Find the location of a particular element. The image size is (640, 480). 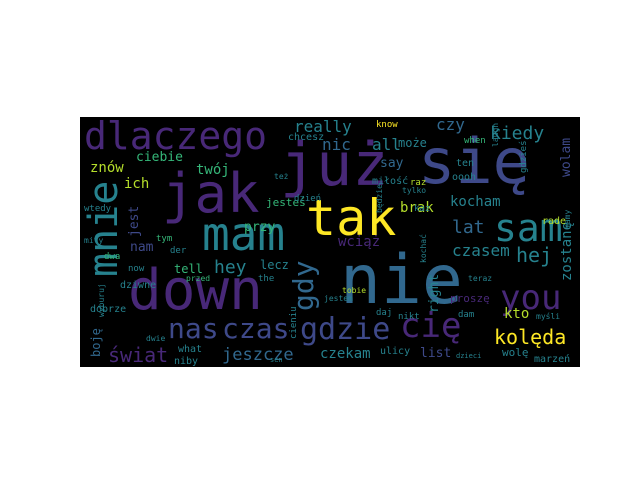

word-nas: nas is located at coordinates (193, 328).